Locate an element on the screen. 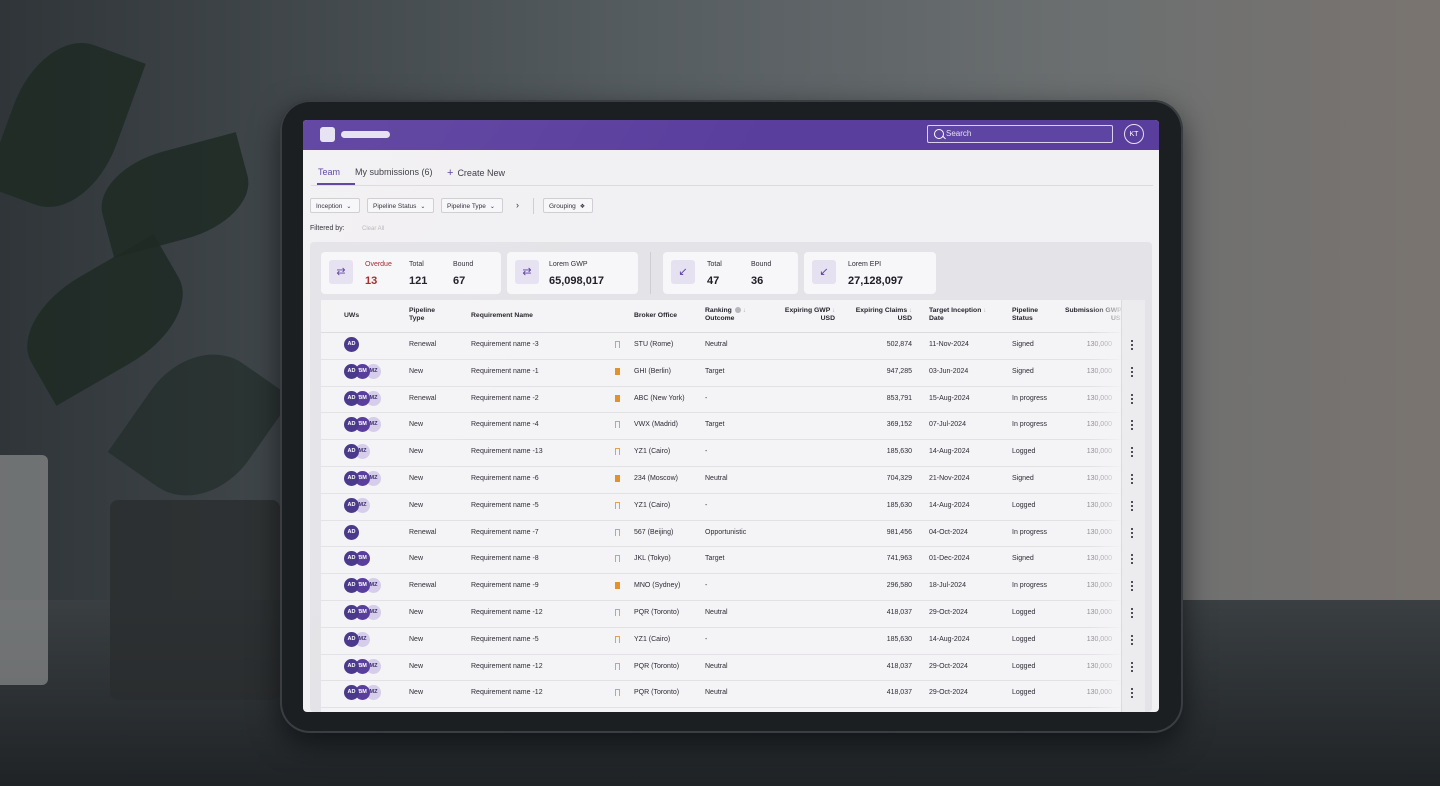 The width and height of the screenshot is (1440, 786). col-expiring-claims: Expiring Claims ↓ USD is located at coordinates (883, 314).